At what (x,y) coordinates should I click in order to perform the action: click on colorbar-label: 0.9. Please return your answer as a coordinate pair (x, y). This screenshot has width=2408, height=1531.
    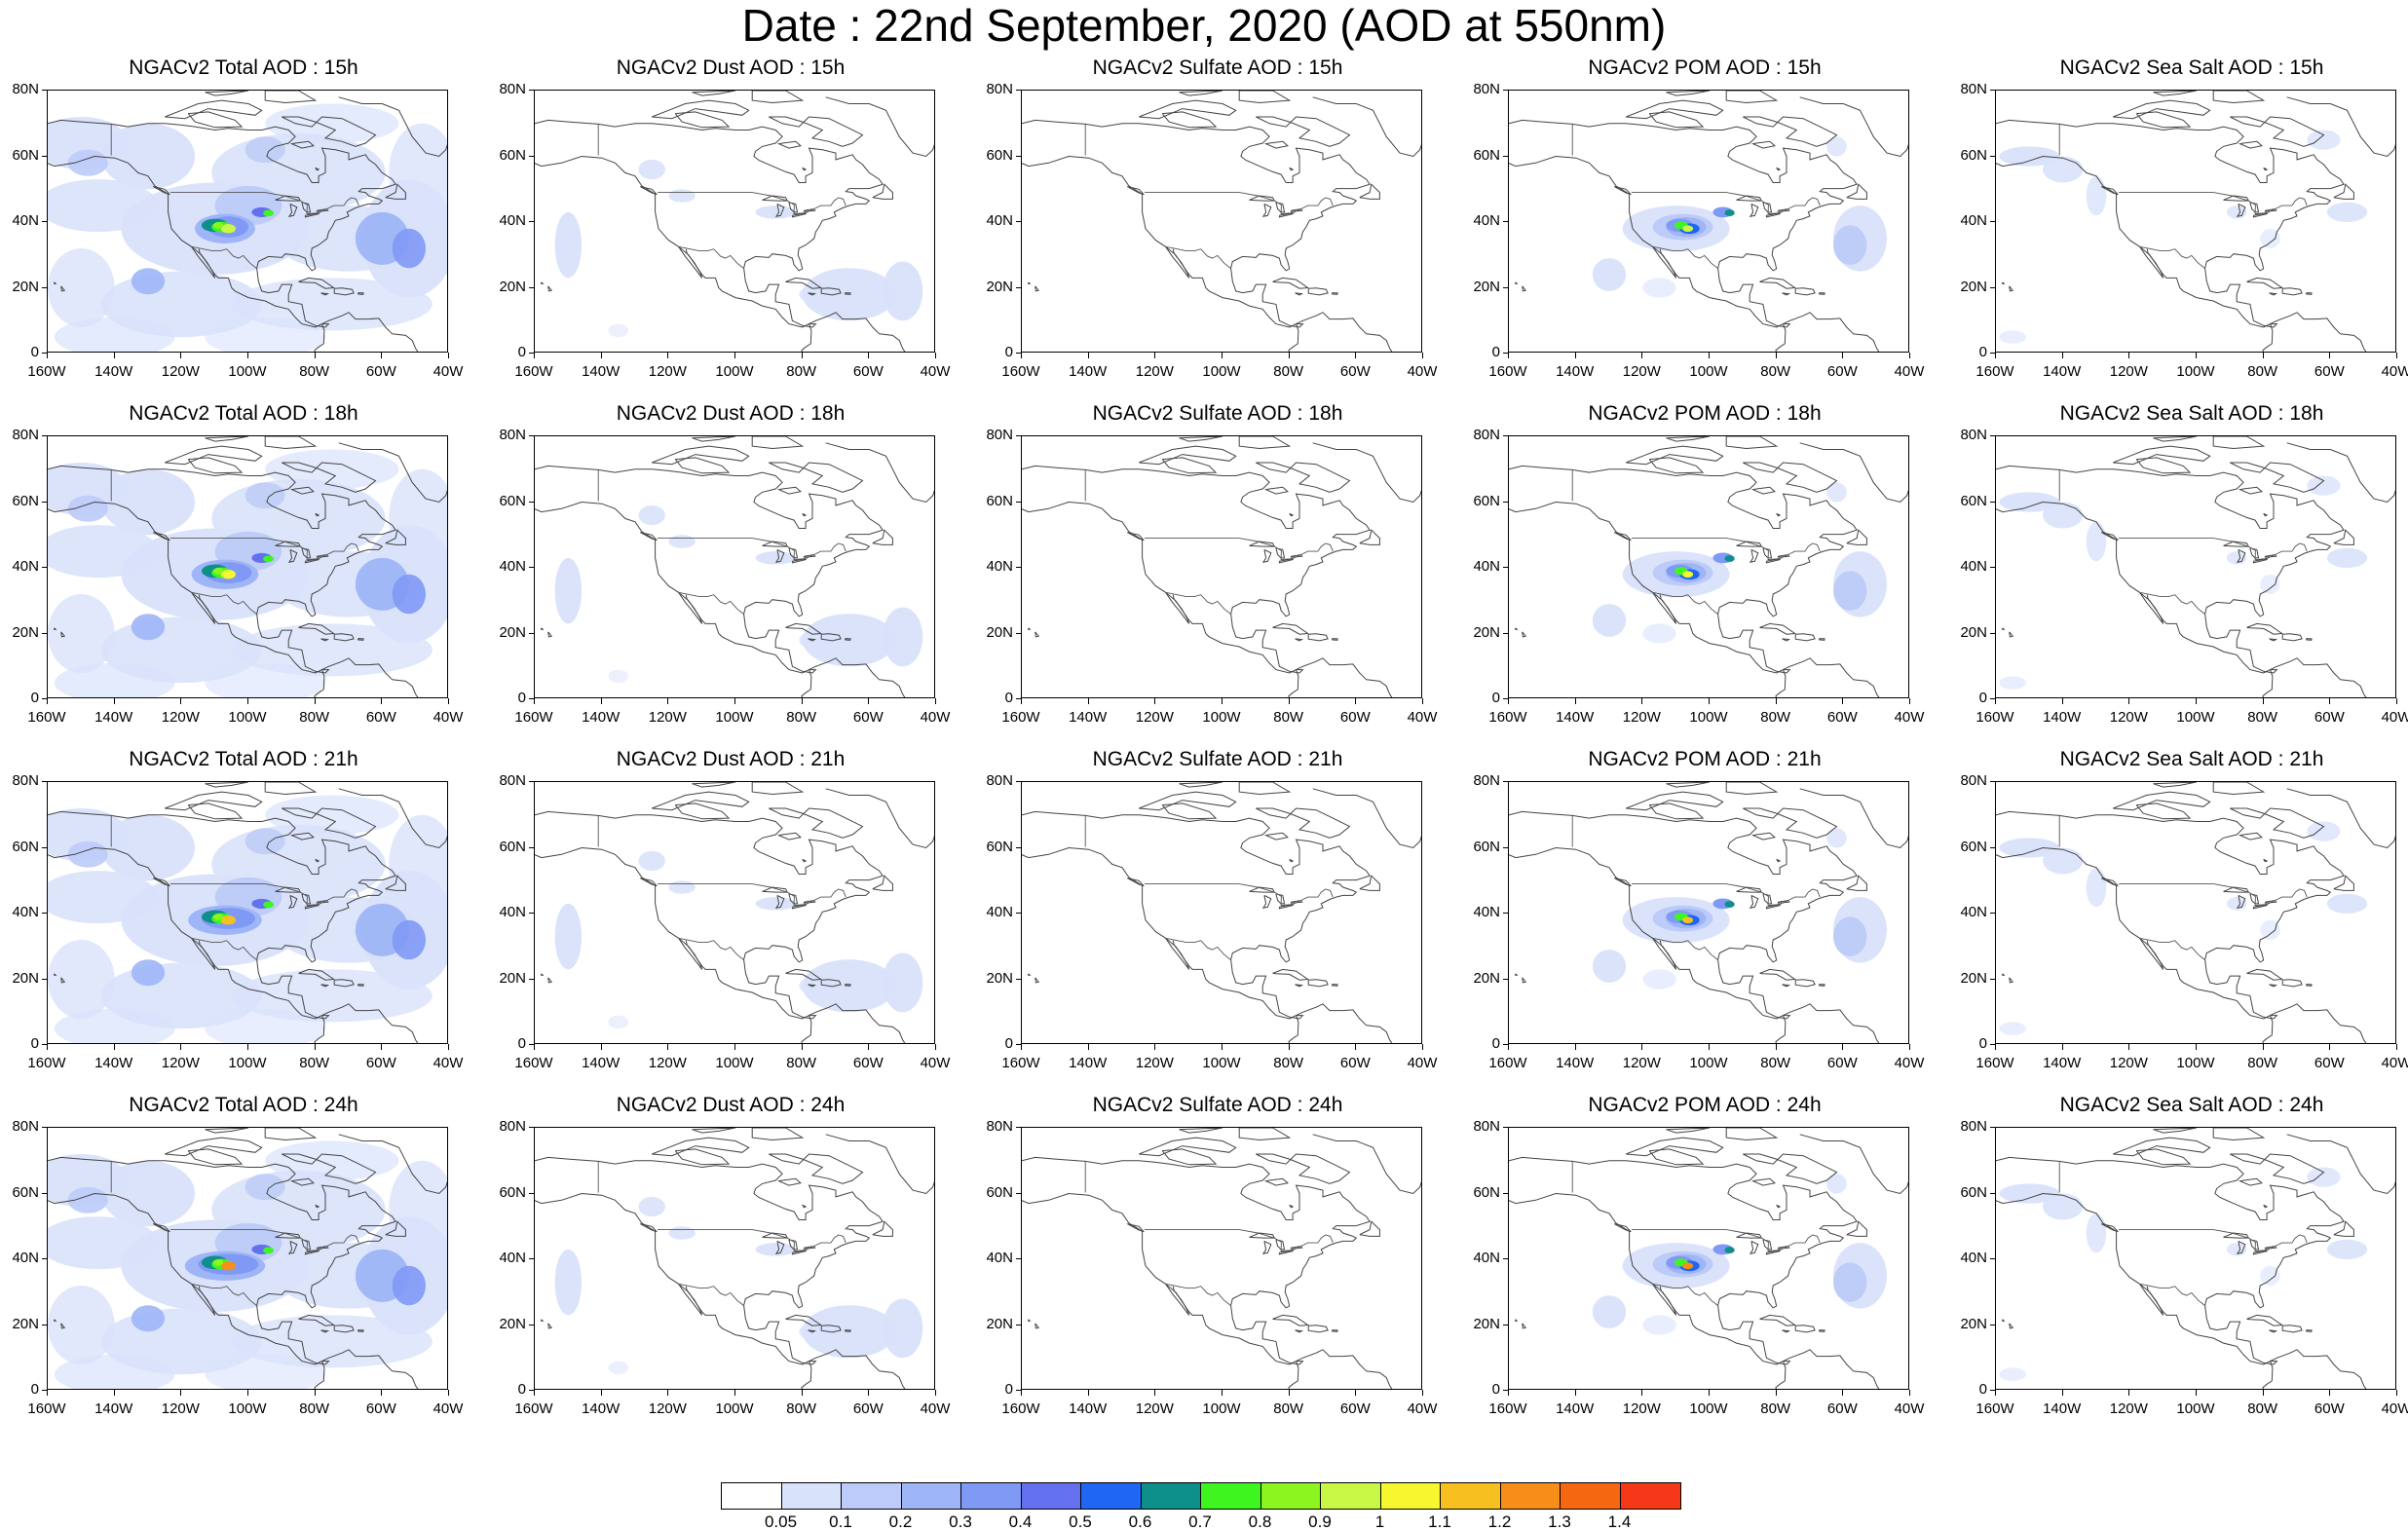
    Looking at the image, I should click on (1320, 1521).